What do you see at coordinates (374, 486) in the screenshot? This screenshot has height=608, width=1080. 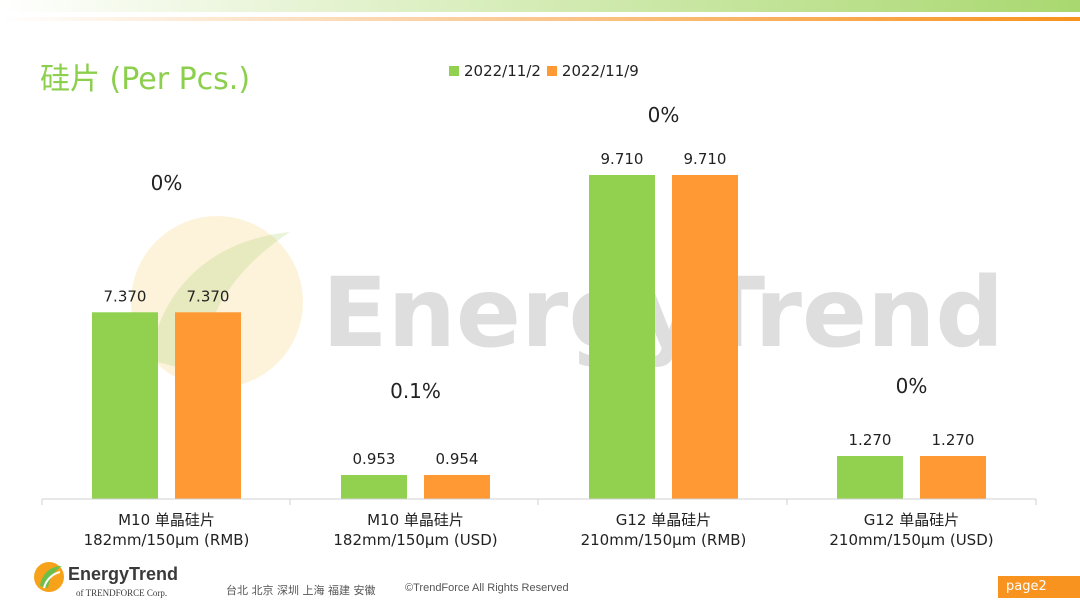 I see `bar-nov2-cat2` at bounding box center [374, 486].